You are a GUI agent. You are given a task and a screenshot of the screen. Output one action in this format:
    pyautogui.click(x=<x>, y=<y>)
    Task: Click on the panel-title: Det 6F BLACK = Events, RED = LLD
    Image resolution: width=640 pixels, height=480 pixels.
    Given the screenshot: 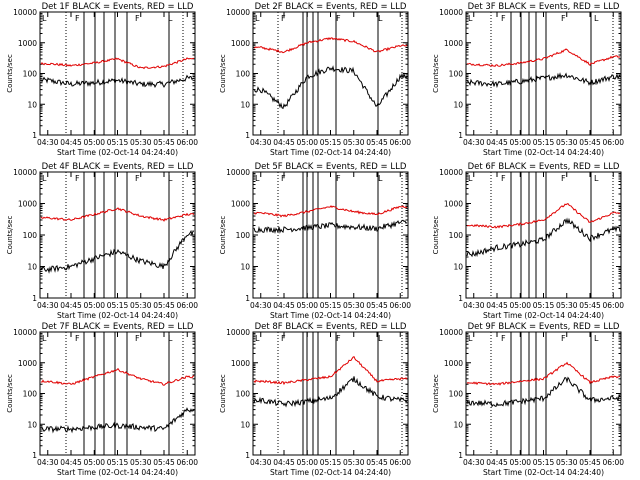 What is the action you would take?
    pyautogui.click(x=544, y=167)
    